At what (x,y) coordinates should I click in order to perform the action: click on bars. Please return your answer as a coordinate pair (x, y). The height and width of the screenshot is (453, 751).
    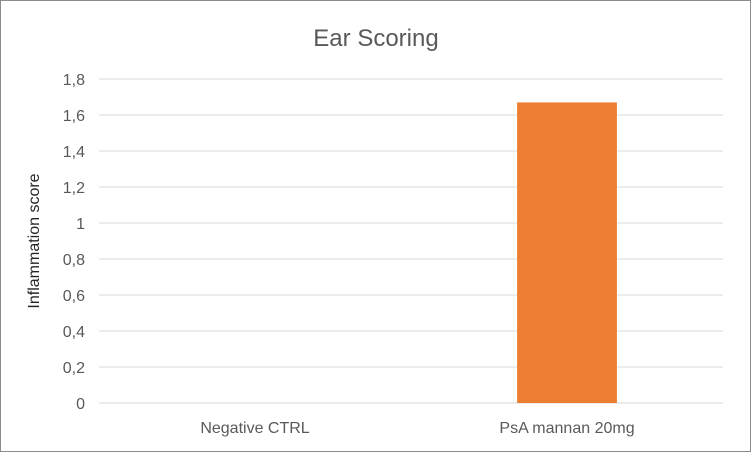
    Looking at the image, I should click on (567, 253).